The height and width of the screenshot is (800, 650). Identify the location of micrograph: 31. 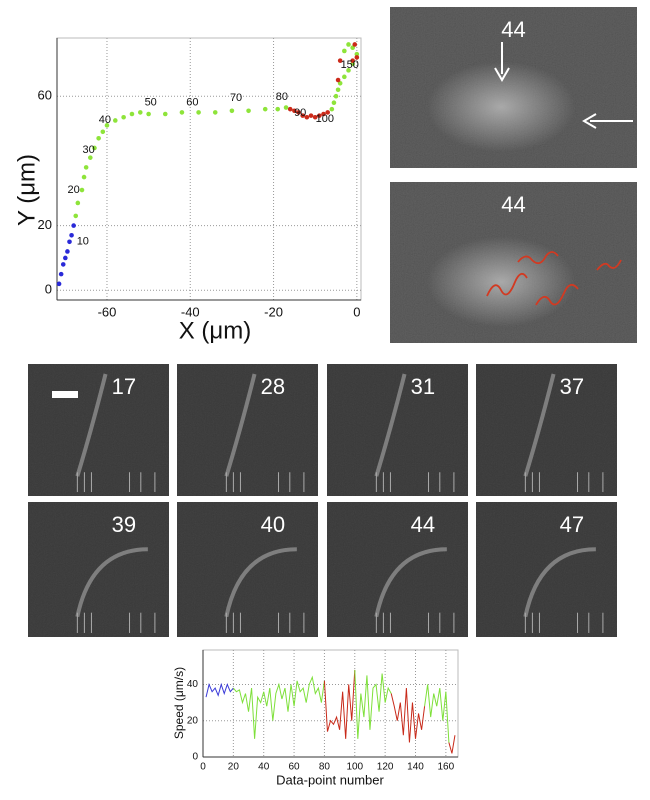
(397, 430).